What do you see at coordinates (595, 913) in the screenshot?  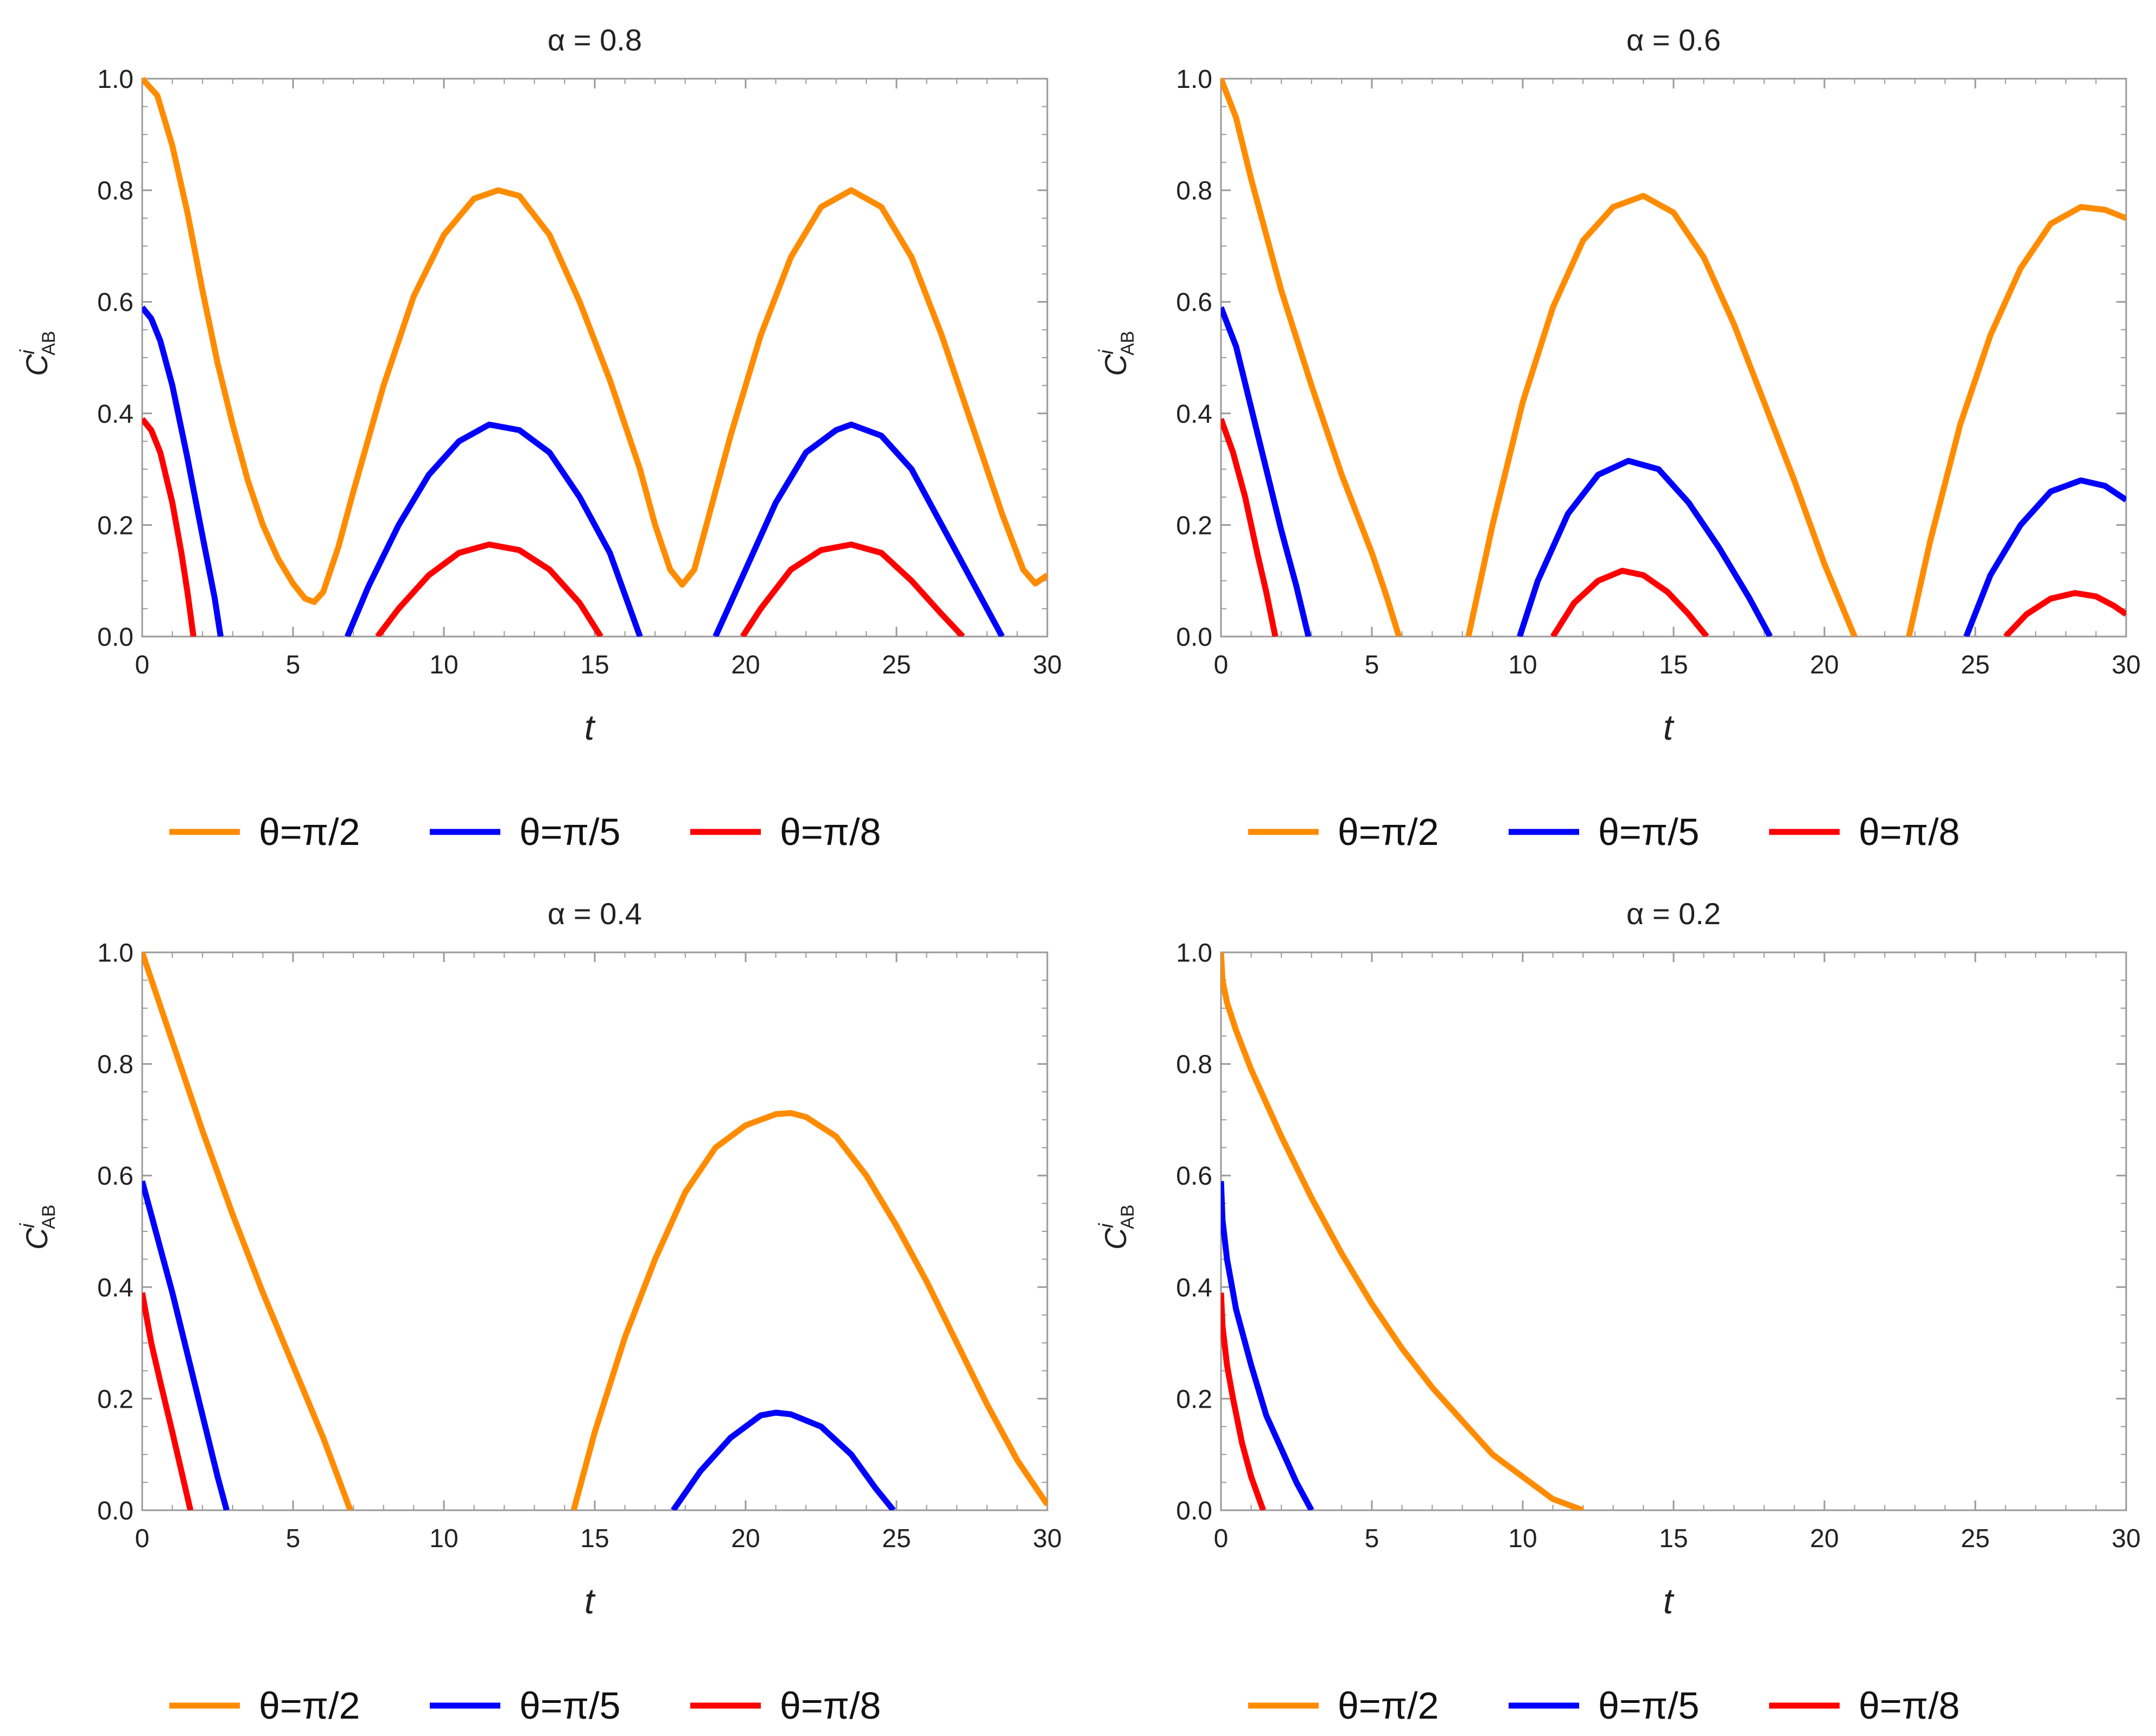 I see `panel-title: α = 0.4` at bounding box center [595, 913].